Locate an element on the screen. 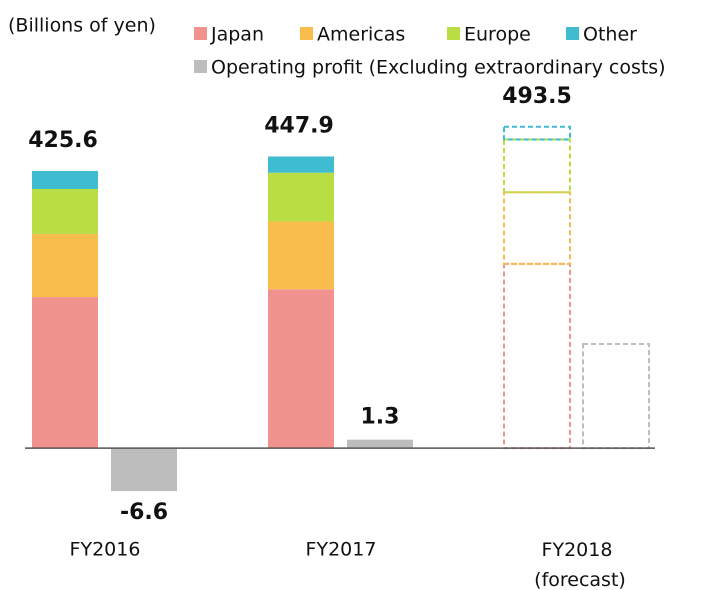 The height and width of the screenshot is (590, 718). profit-label: -6.6 is located at coordinates (144, 512).